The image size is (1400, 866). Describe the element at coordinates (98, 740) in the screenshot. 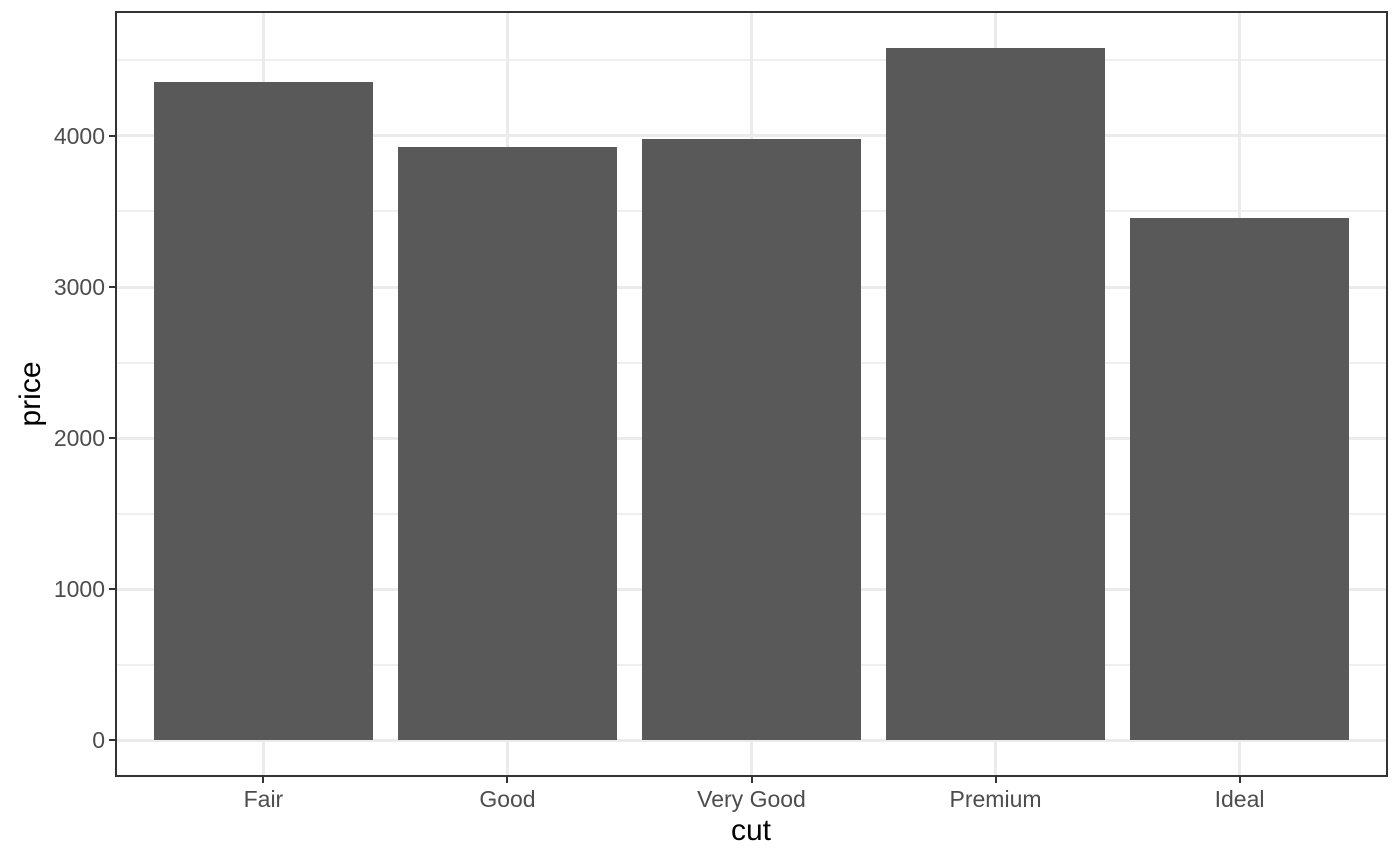

I see `y-tick-label: 0` at that location.